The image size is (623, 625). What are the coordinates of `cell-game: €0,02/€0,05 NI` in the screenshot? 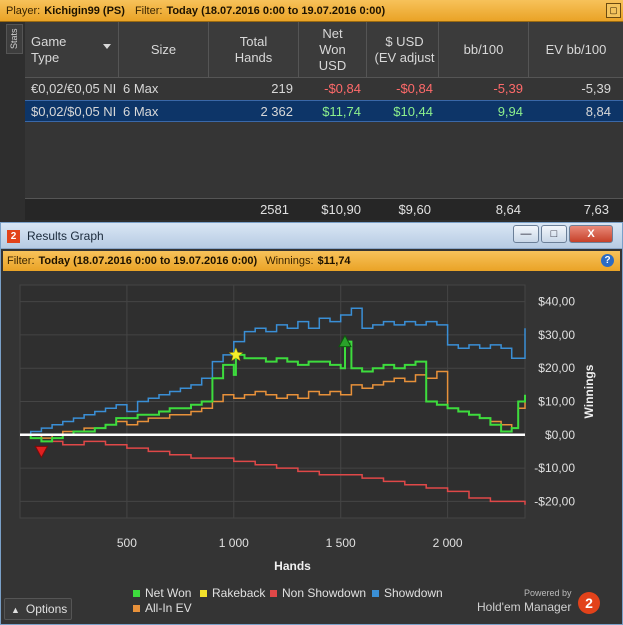 It's located at (74, 88).